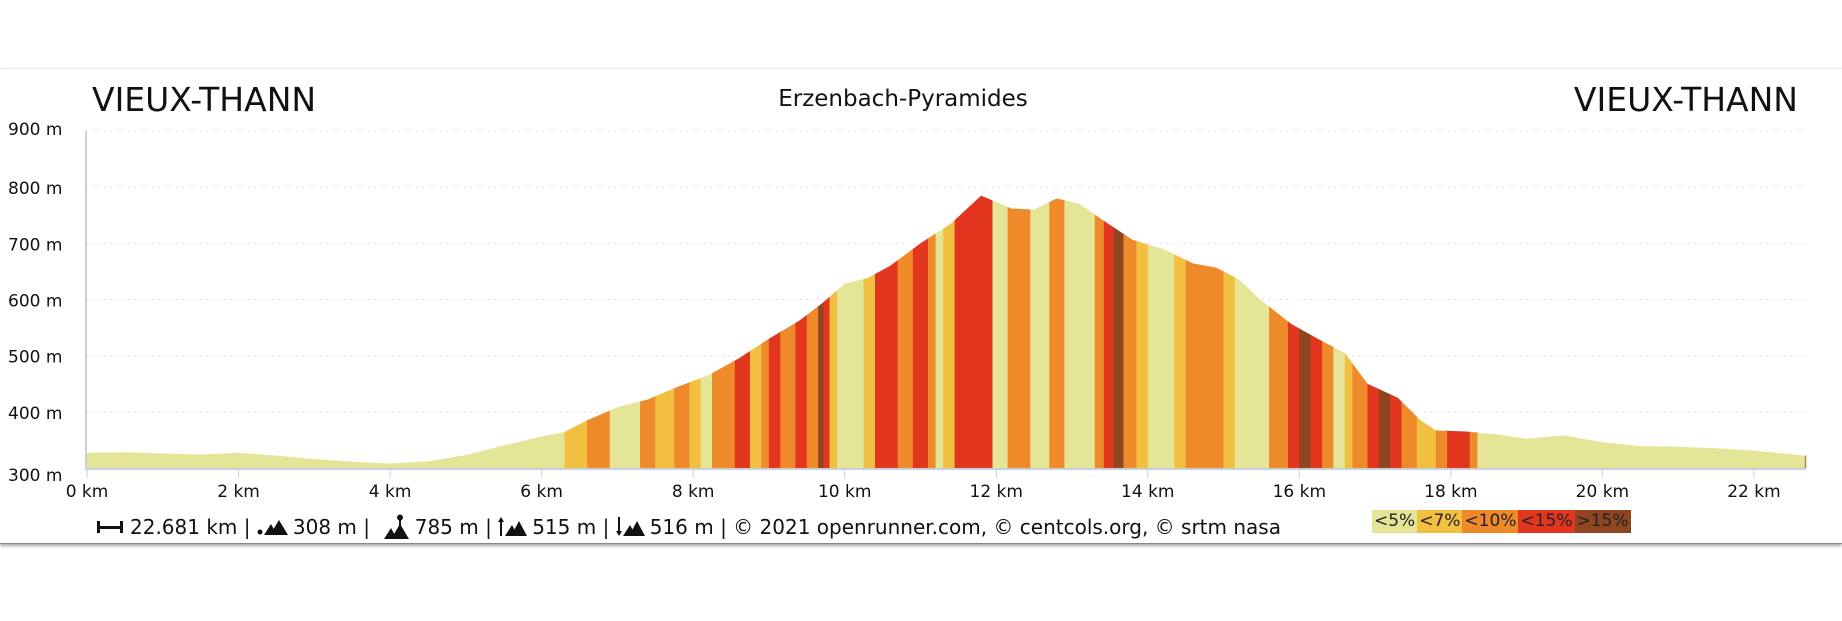 This screenshot has width=1842, height=621. What do you see at coordinates (903, 99) in the screenshot?
I see `route-name: Erzenbach-Pyramides` at bounding box center [903, 99].